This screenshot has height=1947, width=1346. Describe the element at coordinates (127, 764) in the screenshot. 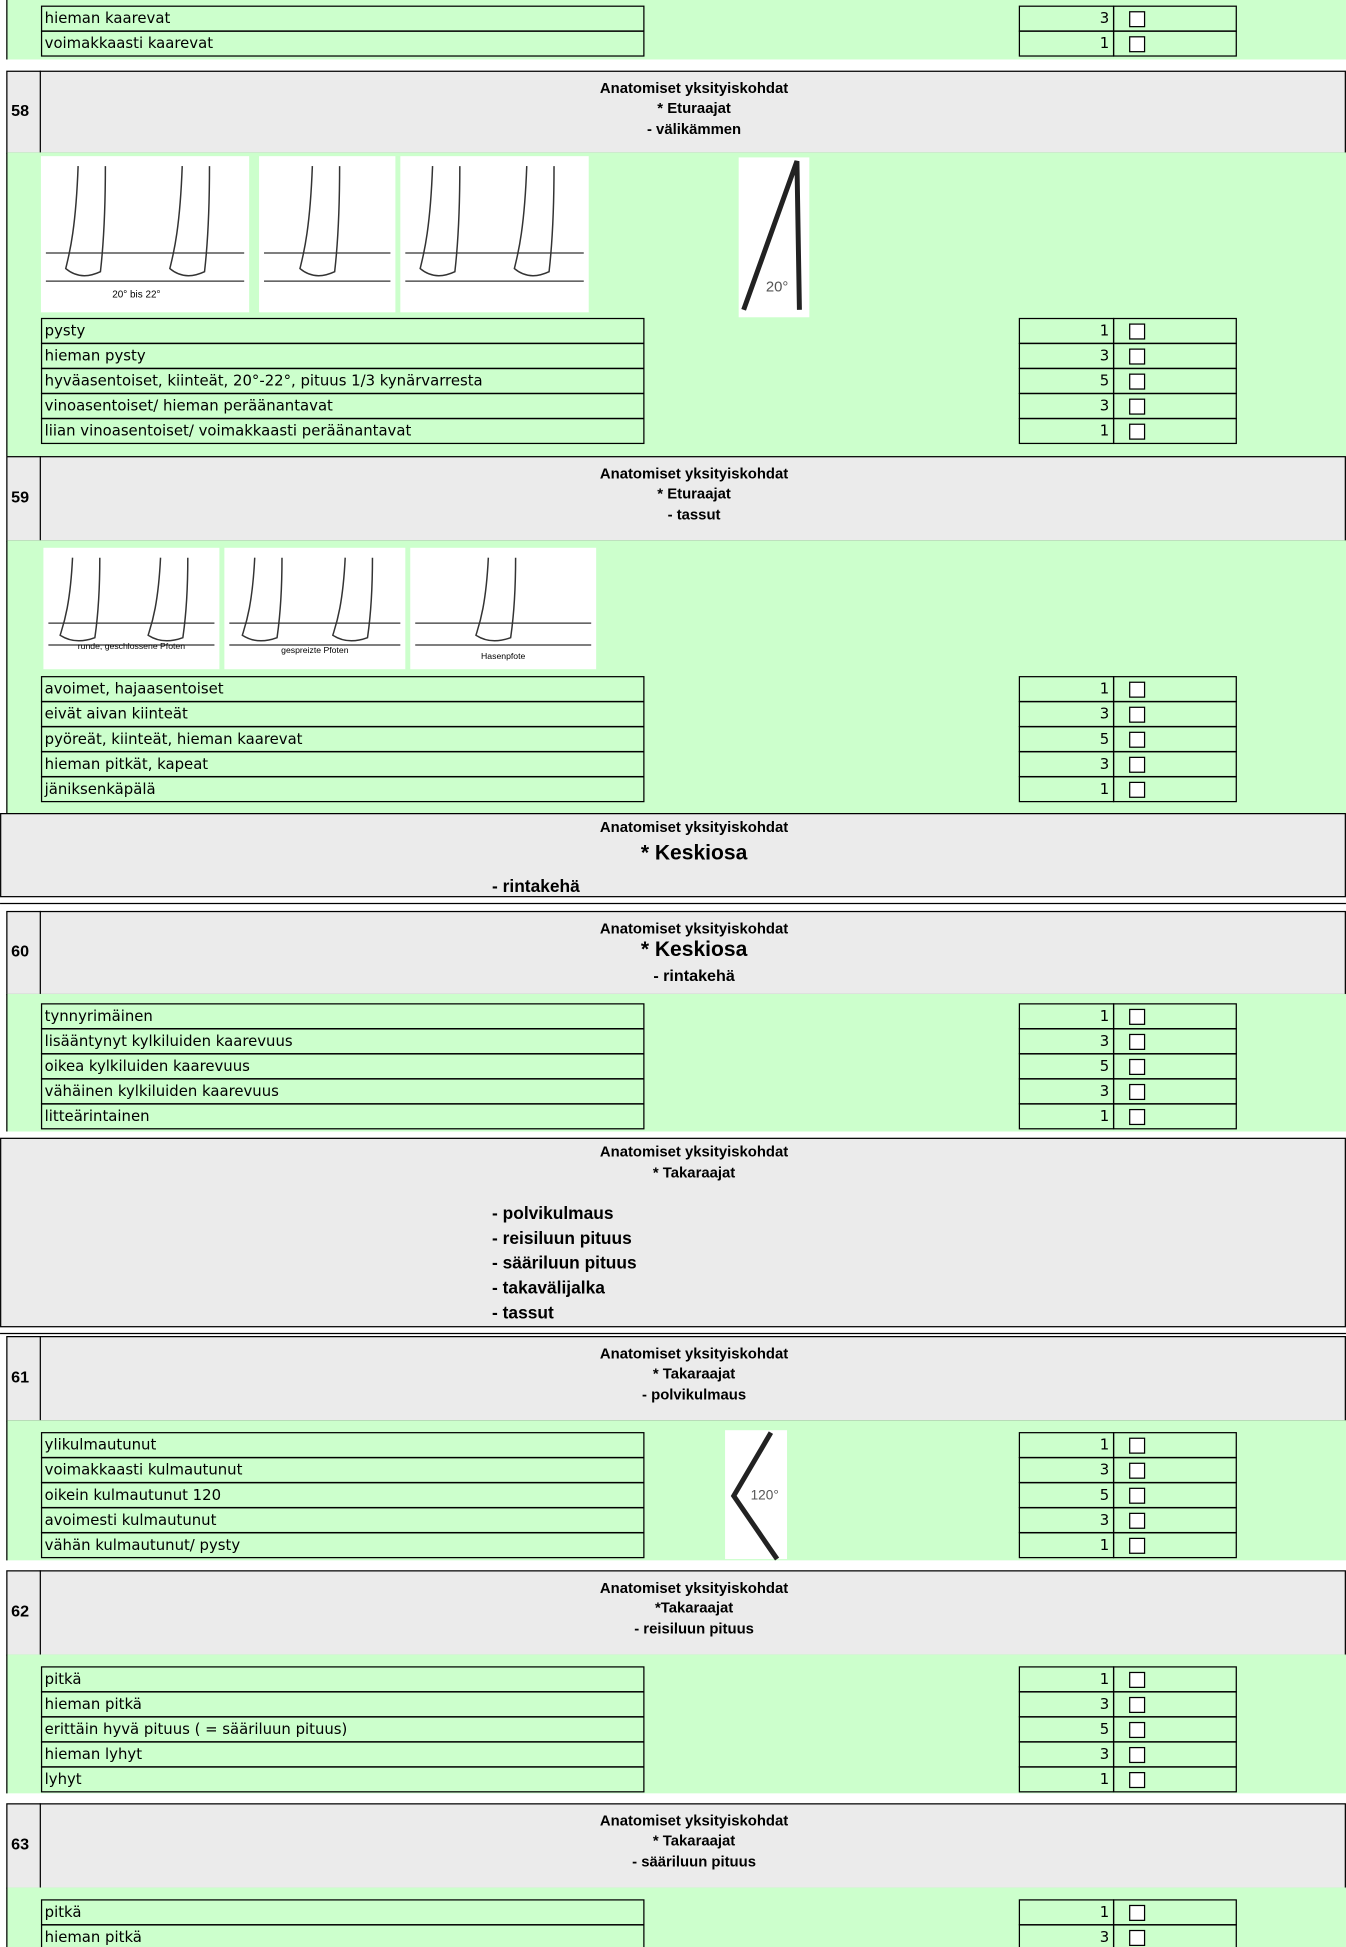

I see `option-label: hieman pitkät, kapeat` at that location.